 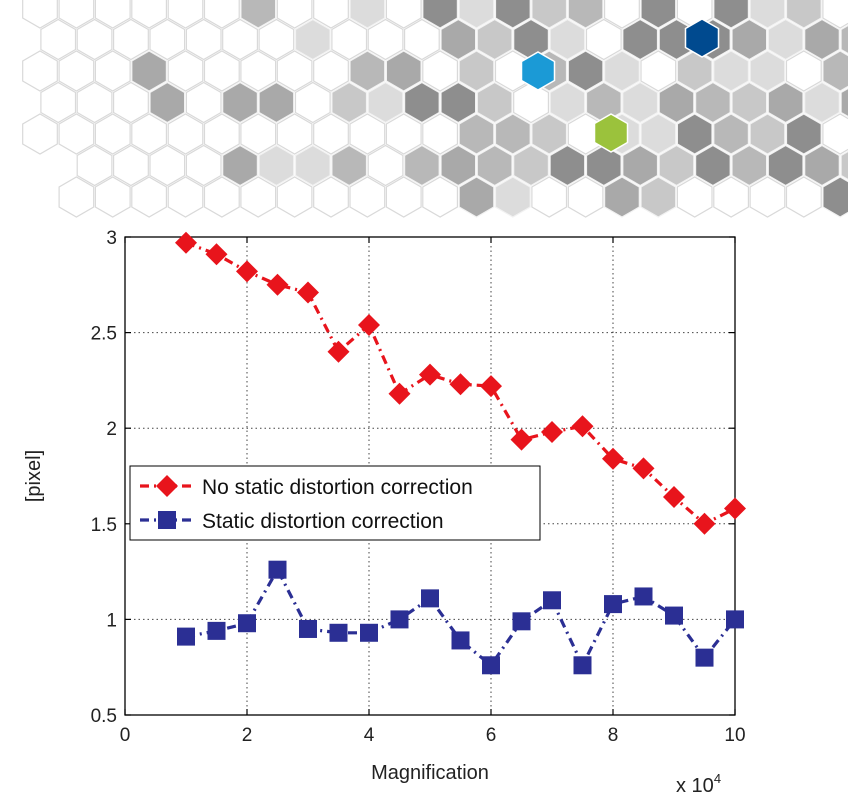 What do you see at coordinates (702, 38) in the screenshot?
I see `hexagon-navy` at bounding box center [702, 38].